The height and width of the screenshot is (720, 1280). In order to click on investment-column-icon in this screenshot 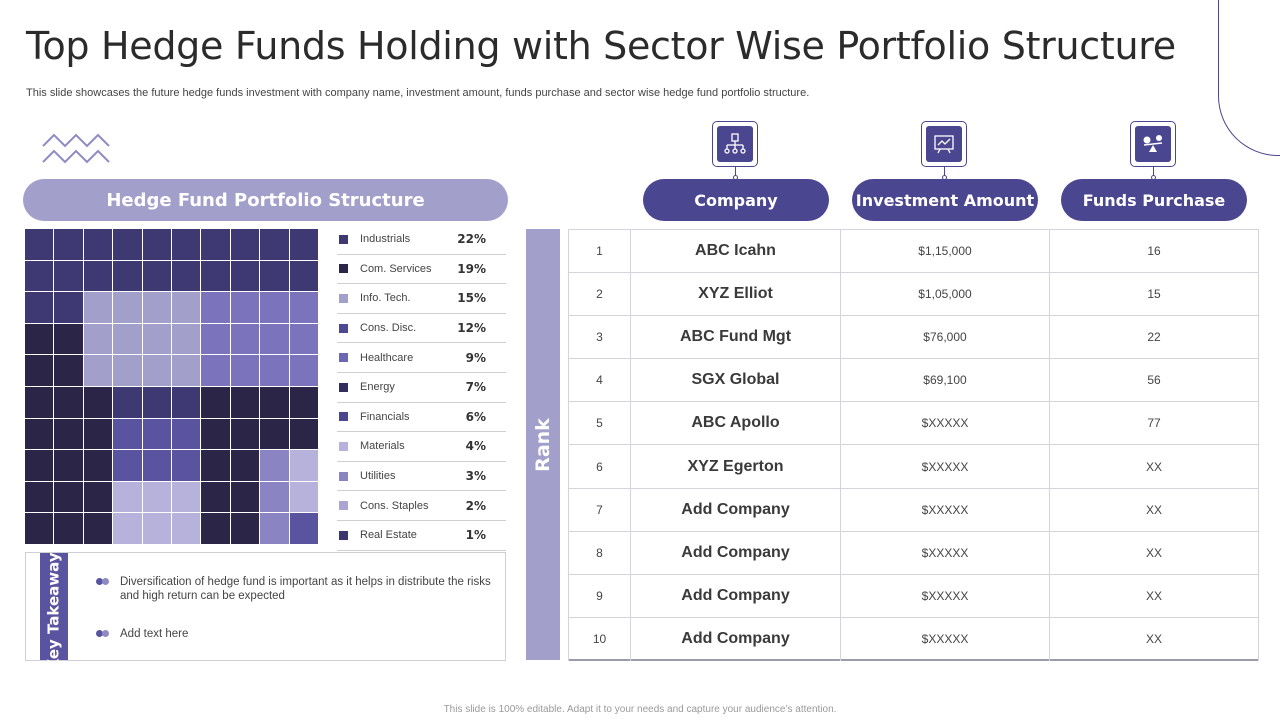, I will do `click(944, 150)`.